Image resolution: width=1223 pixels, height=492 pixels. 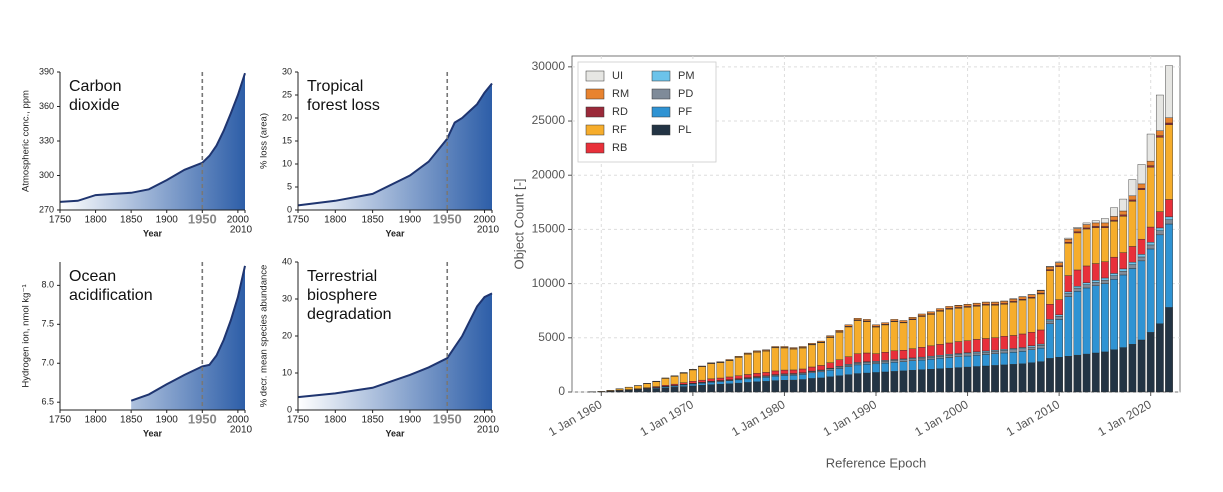 I want to click on chart-title: degradation, so click(x=349, y=314).